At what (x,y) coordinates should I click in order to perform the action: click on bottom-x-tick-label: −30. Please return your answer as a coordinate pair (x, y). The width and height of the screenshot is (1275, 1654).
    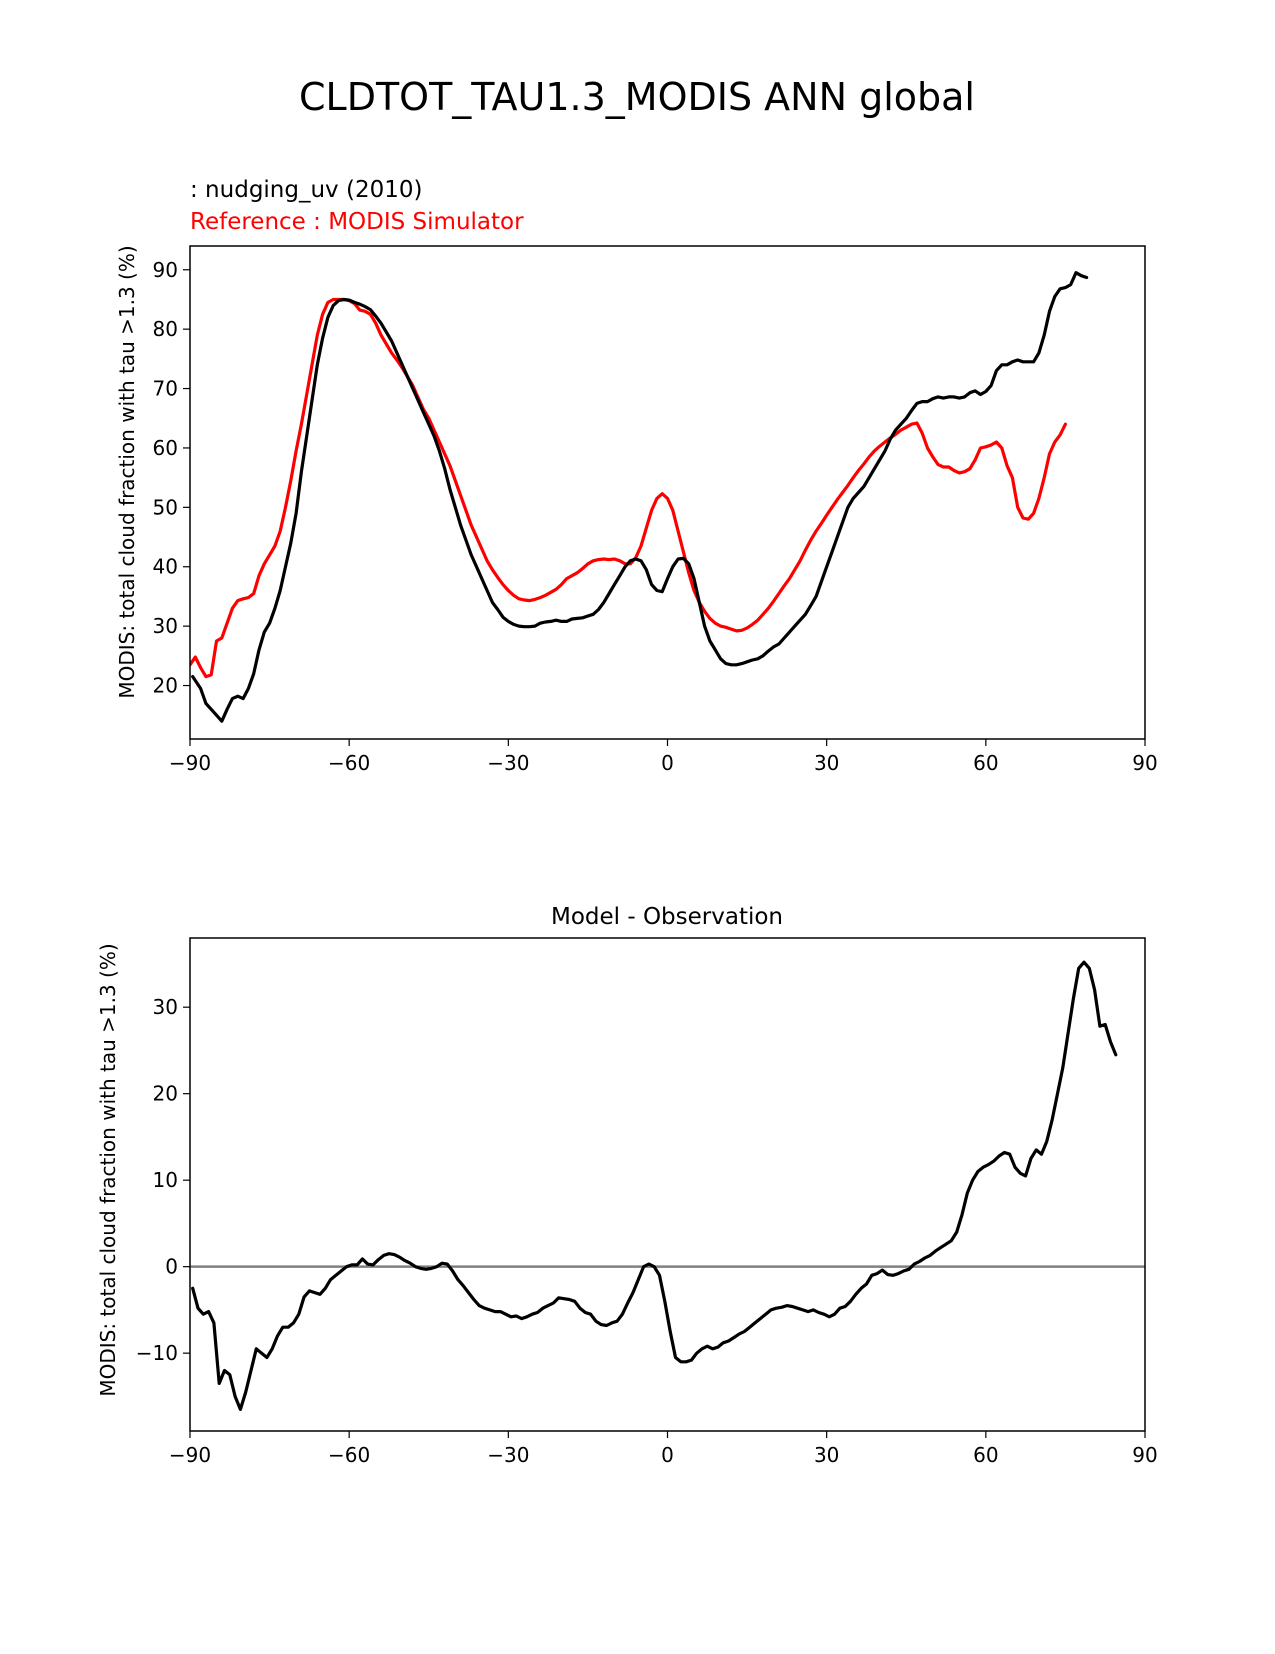
    Looking at the image, I should click on (508, 1455).